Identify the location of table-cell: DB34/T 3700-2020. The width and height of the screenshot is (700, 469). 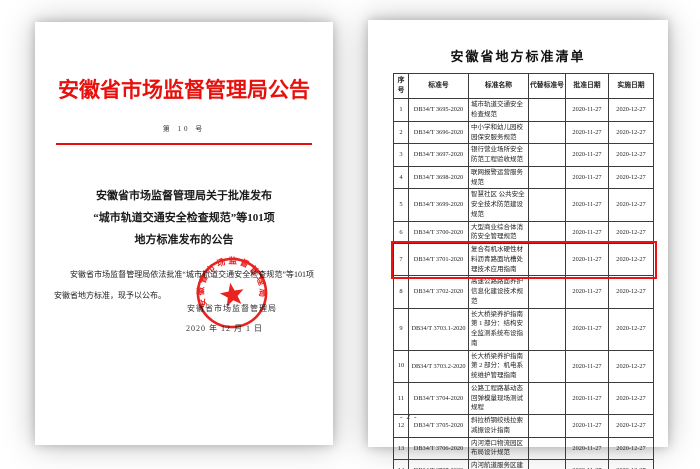
(438, 232).